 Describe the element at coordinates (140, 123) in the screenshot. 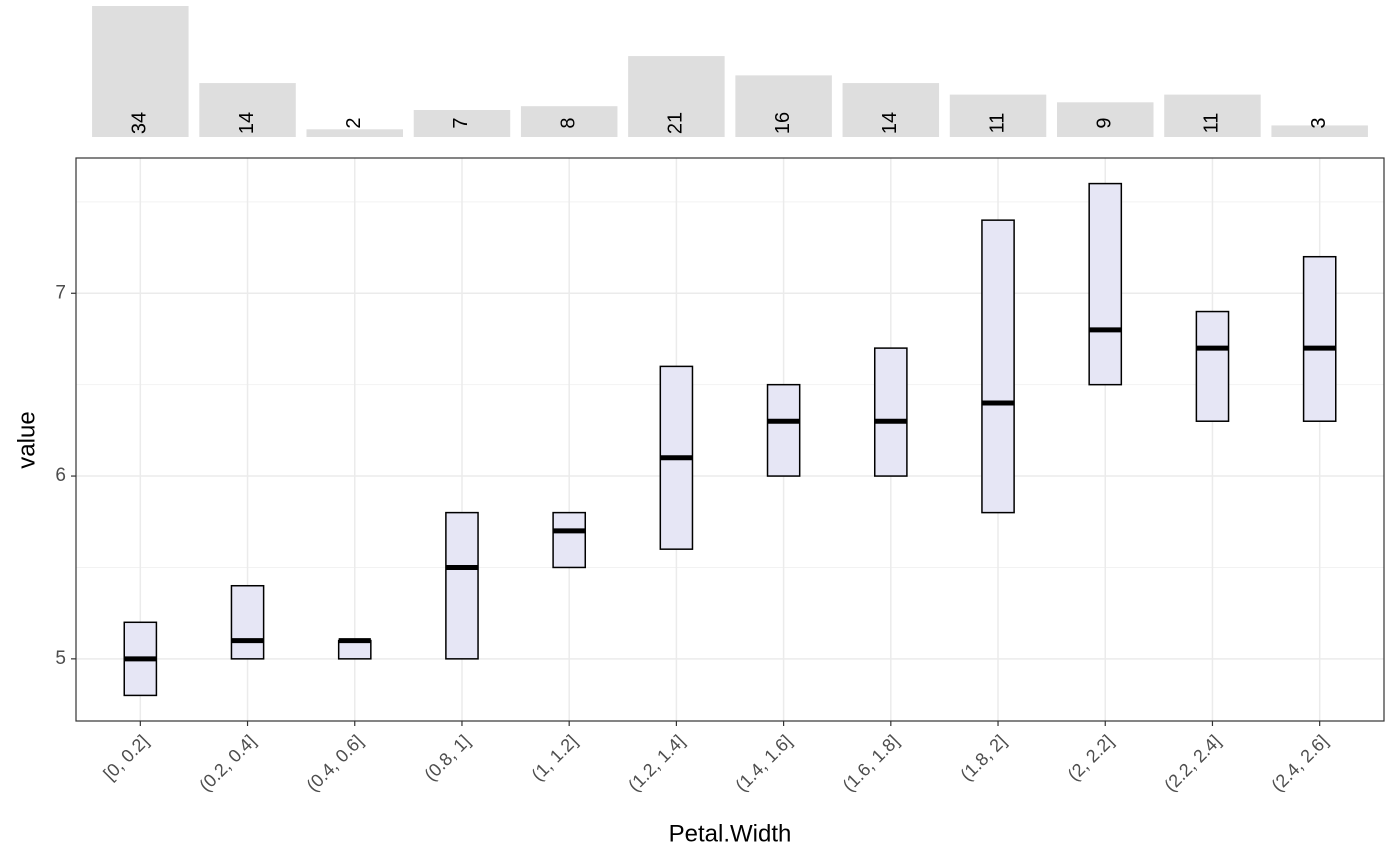

I see `count-label: 34` at that location.